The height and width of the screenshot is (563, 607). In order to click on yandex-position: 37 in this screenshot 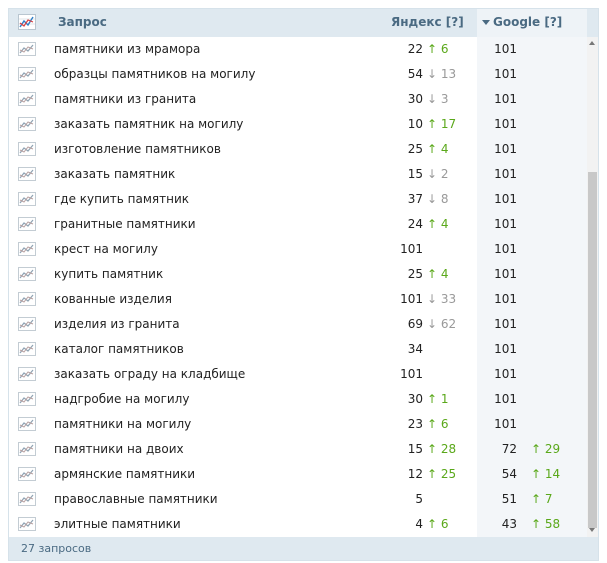, I will do `click(415, 199)`.